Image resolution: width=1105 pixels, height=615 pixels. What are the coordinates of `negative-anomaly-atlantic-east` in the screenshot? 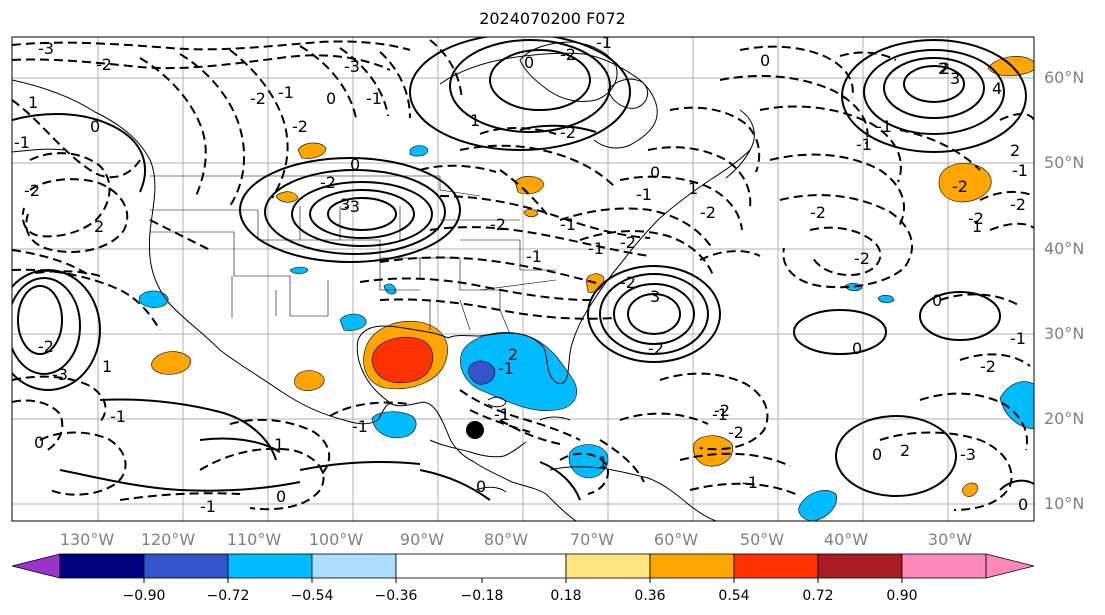 It's located at (1016, 405).